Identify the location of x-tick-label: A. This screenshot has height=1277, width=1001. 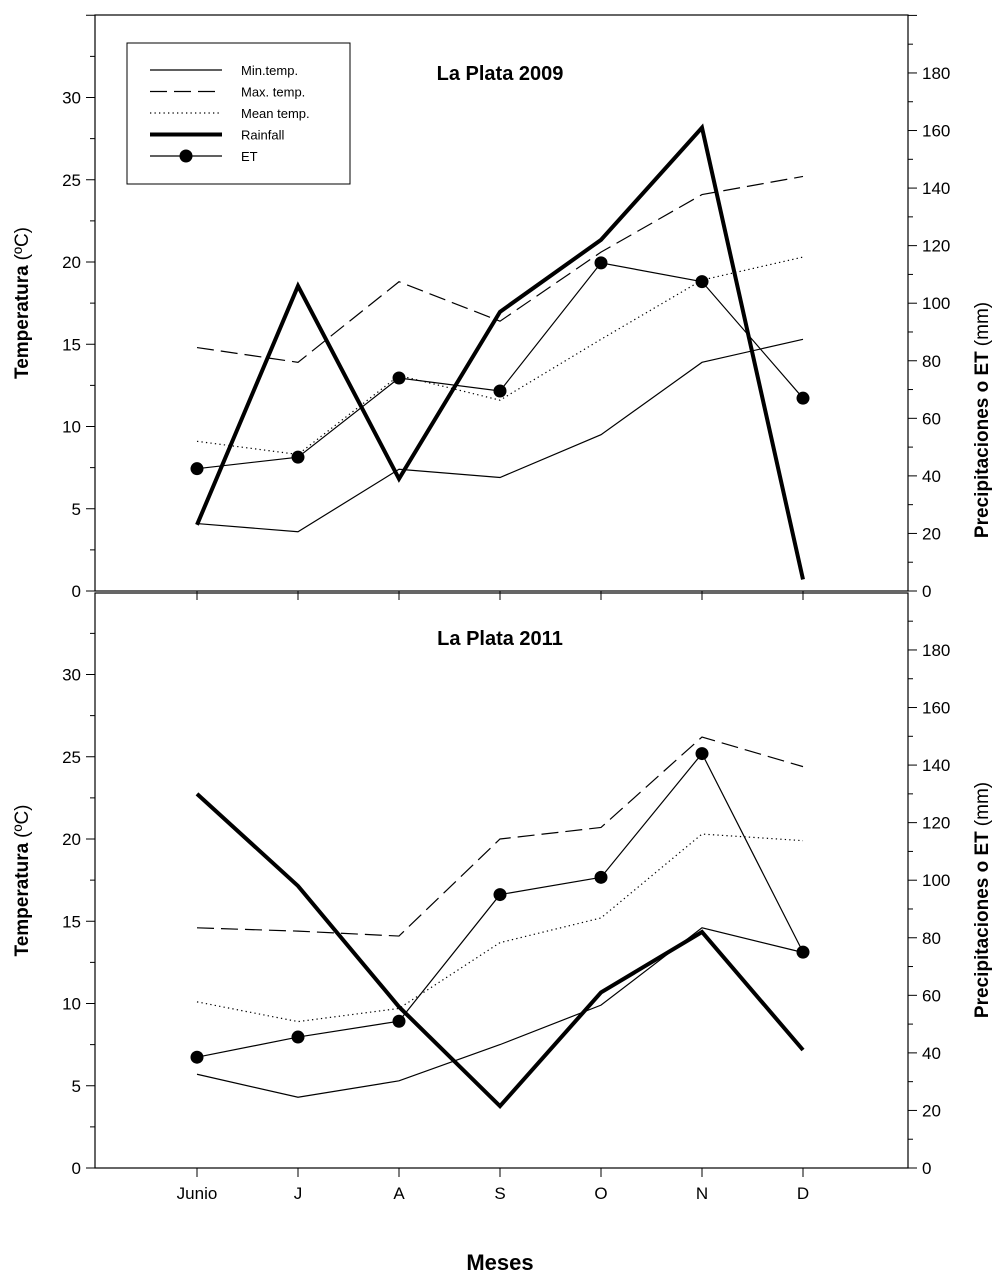
(399, 1193).